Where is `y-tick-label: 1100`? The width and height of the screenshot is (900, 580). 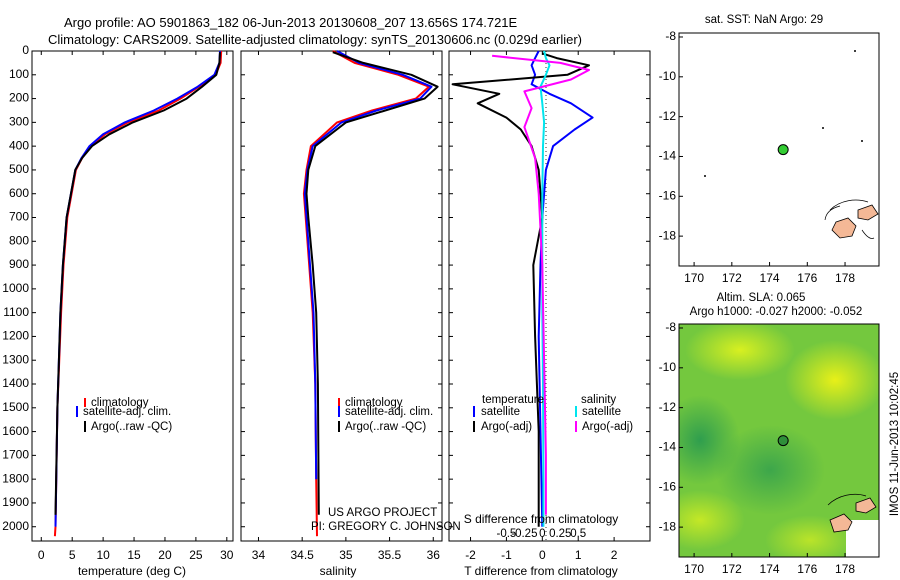 y-tick-label: 1100 is located at coordinates (16, 312).